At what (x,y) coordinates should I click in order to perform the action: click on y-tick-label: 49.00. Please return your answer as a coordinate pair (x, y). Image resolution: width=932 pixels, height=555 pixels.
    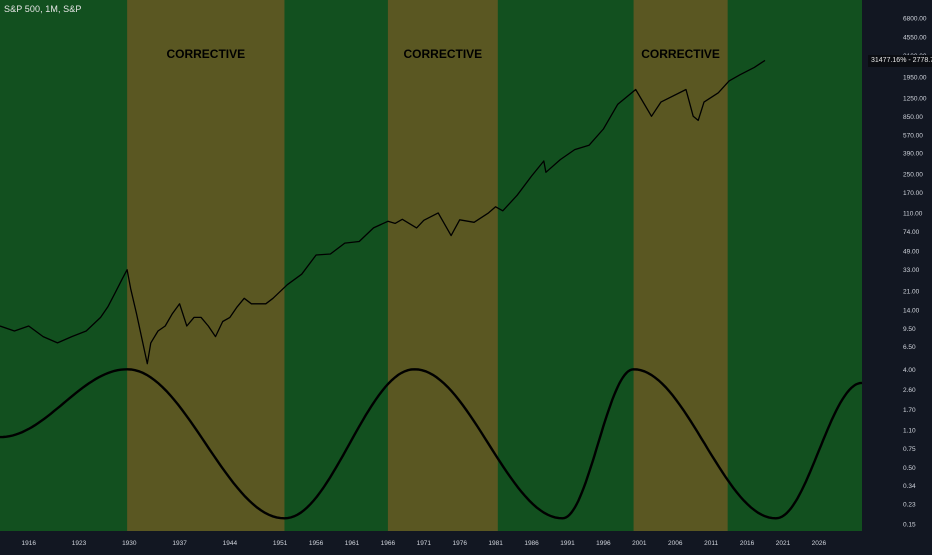
    Looking at the image, I should click on (911, 252).